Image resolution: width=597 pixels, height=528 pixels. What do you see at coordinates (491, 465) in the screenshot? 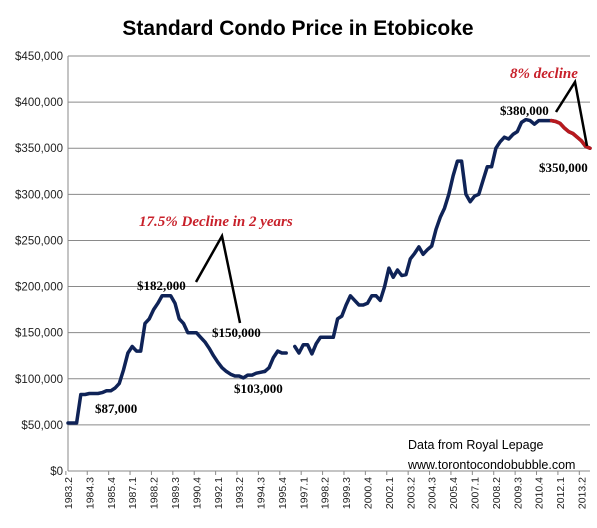
I see `source-line-2: www.torontocondobubble.com` at bounding box center [491, 465].